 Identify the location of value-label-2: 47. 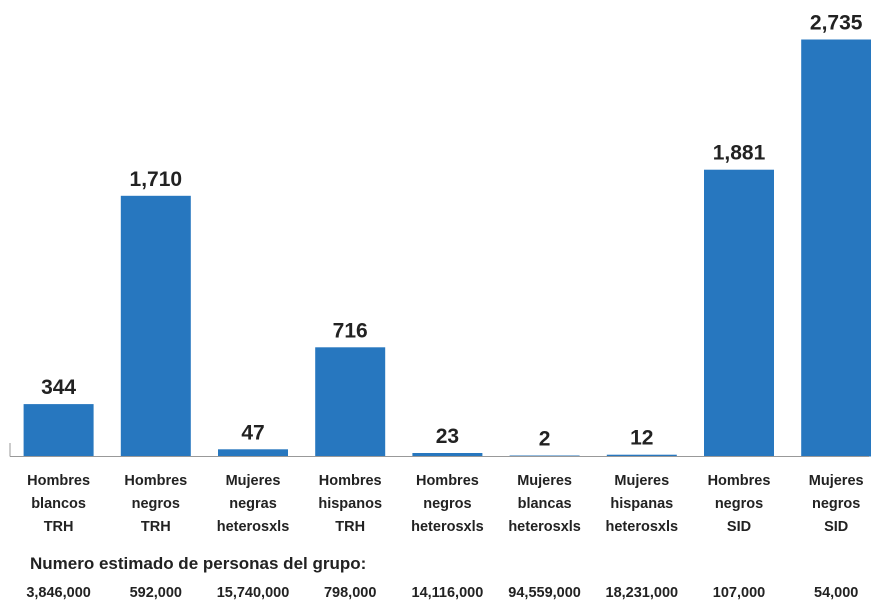
(252, 432).